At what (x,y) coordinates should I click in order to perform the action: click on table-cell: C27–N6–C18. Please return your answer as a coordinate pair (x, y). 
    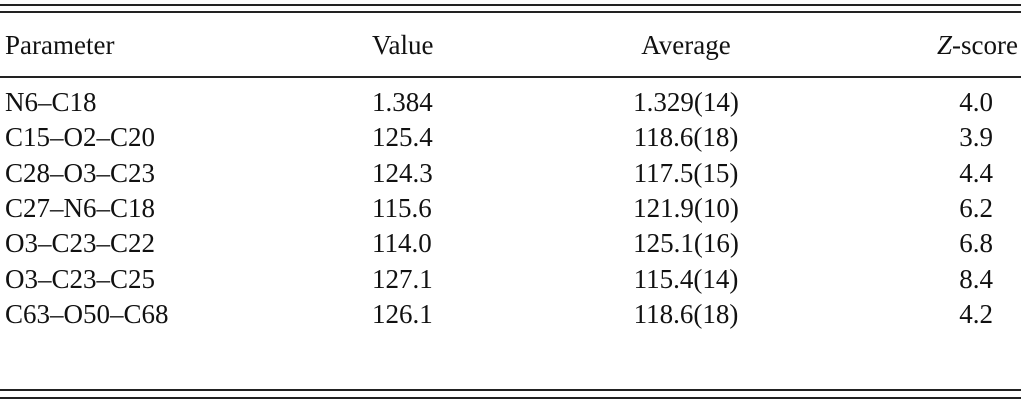
    Looking at the image, I should click on (80, 207).